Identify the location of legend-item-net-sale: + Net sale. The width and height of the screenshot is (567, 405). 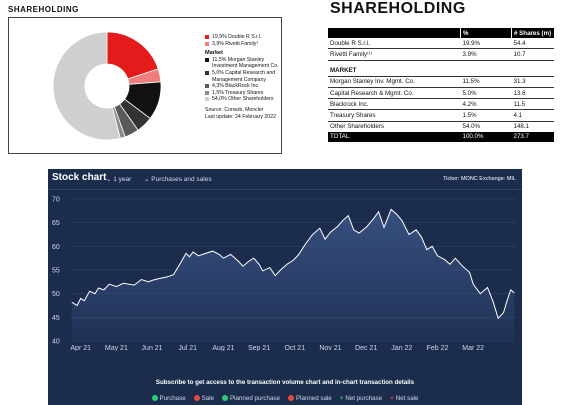
(404, 398).